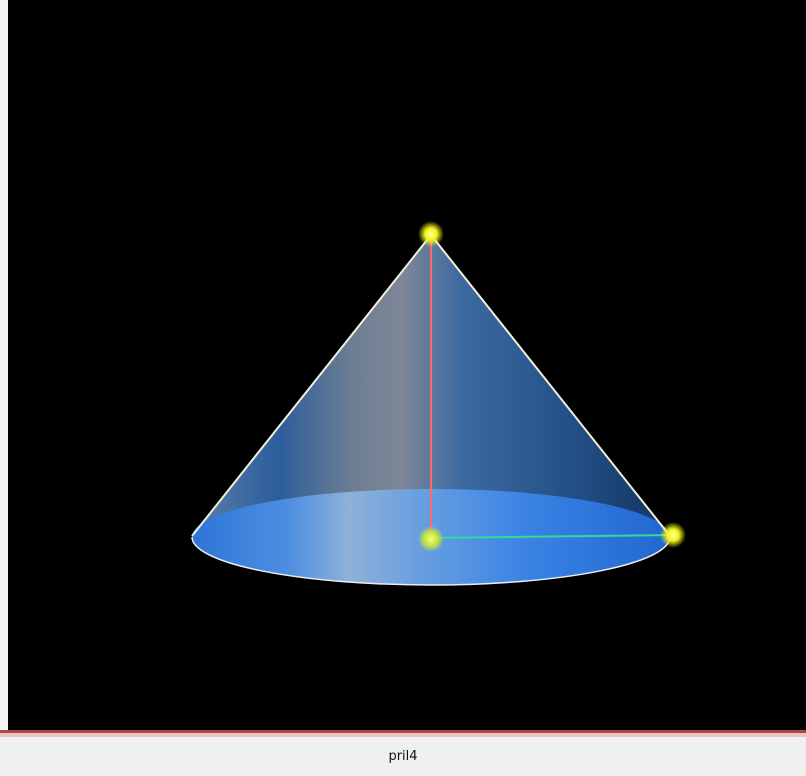  I want to click on cone-left-edge, so click(311, 385).